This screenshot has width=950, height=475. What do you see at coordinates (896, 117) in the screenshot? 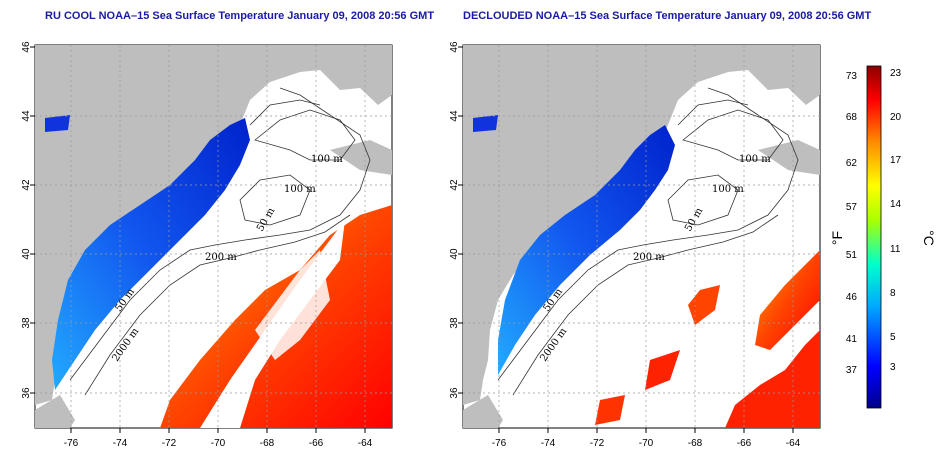
I see `colorbar-c-tick: 20` at bounding box center [896, 117].